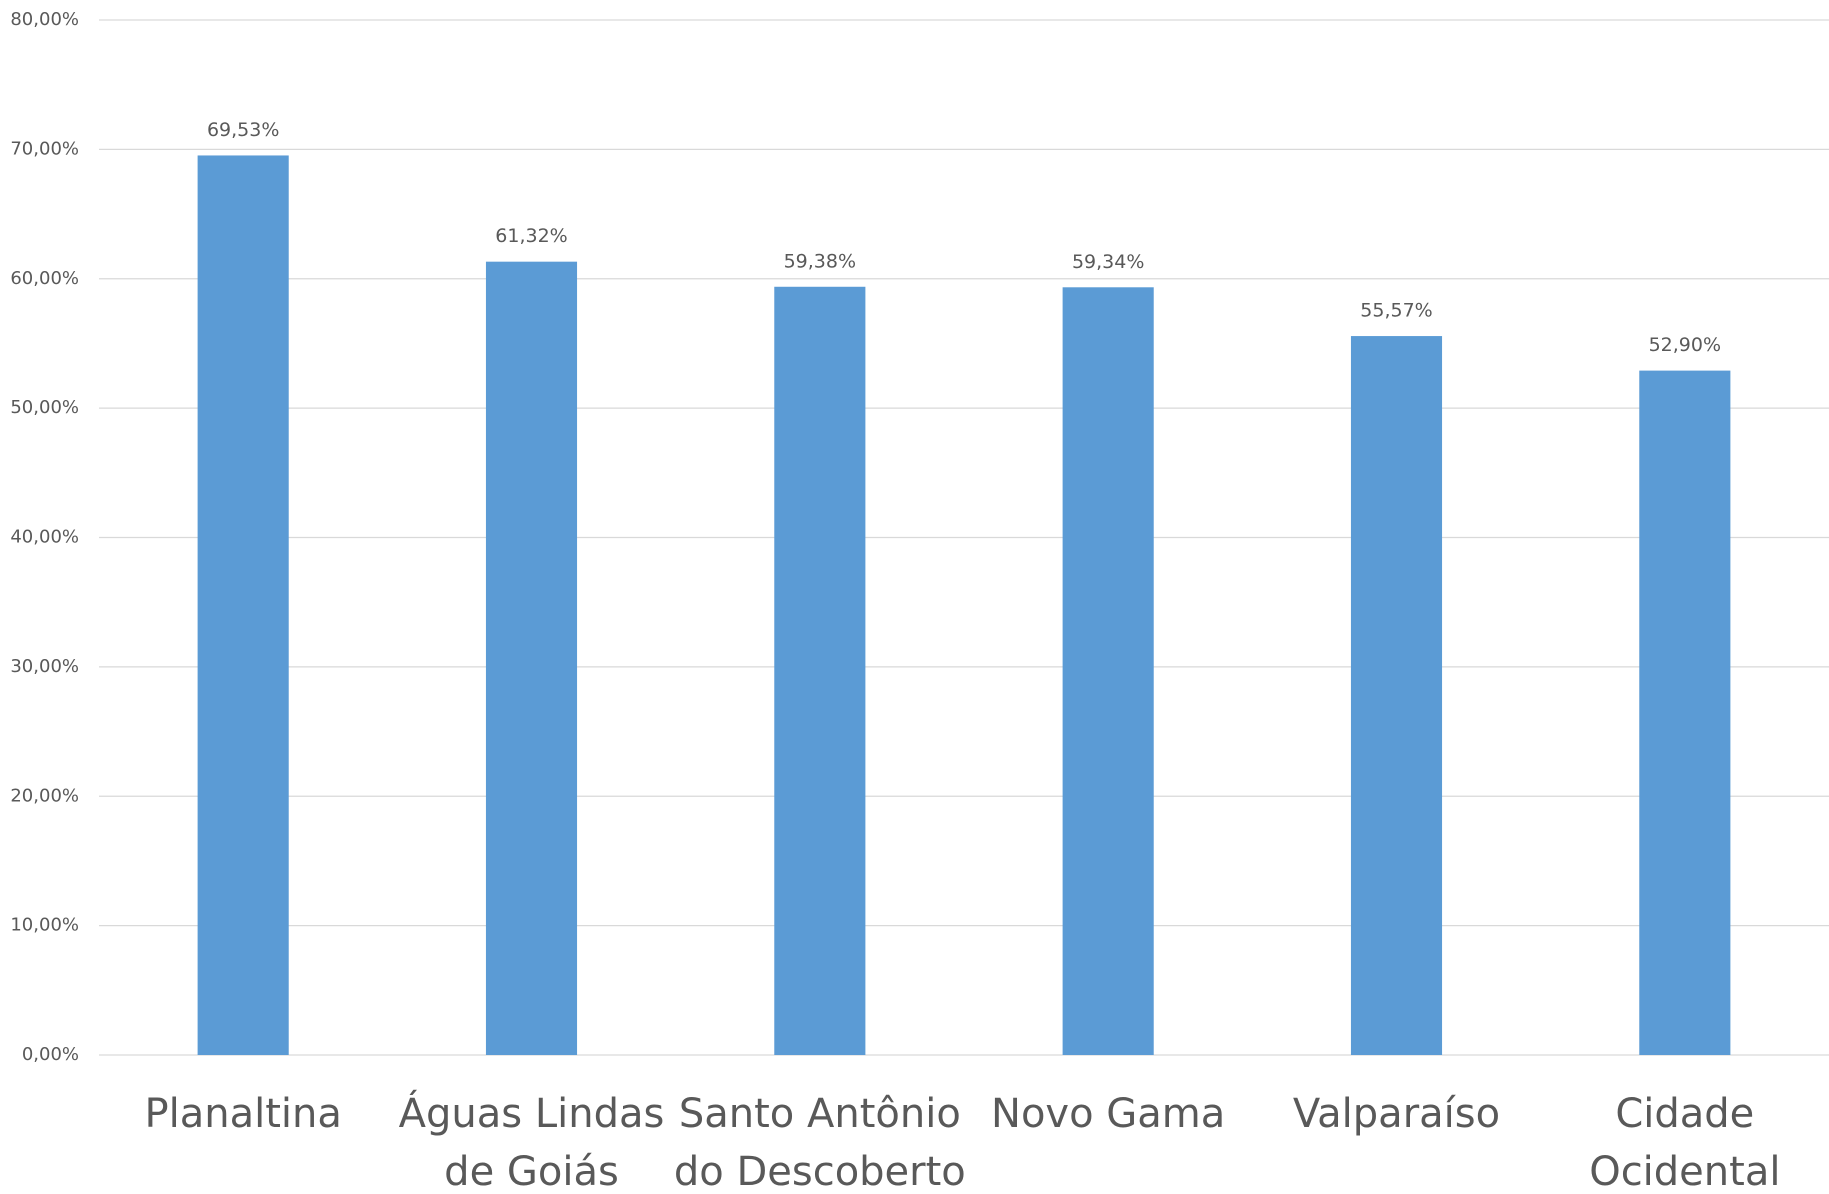  Describe the element at coordinates (44, 666) in the screenshot. I see `y-tick-label: 30,00%` at that location.